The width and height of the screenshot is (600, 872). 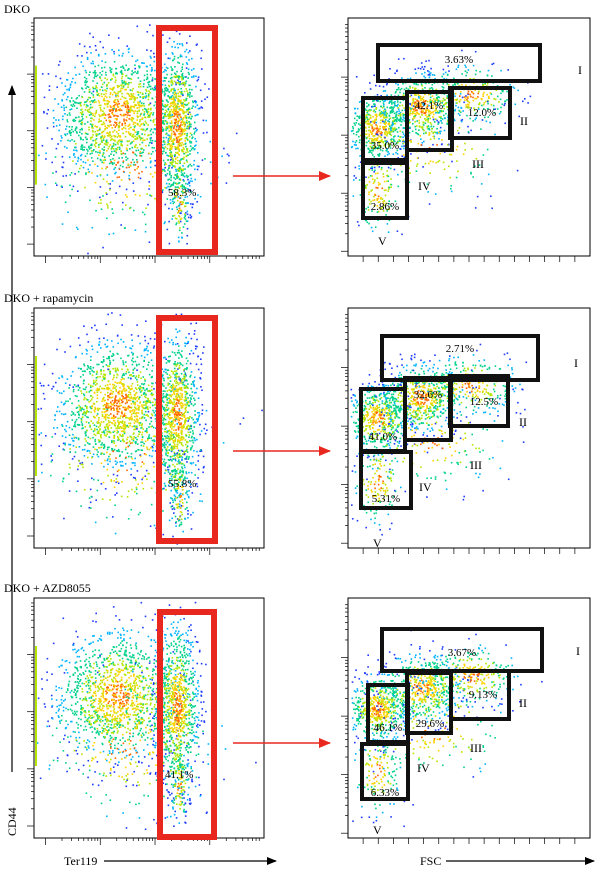 I want to click on plot-frame, so click(x=149, y=137).